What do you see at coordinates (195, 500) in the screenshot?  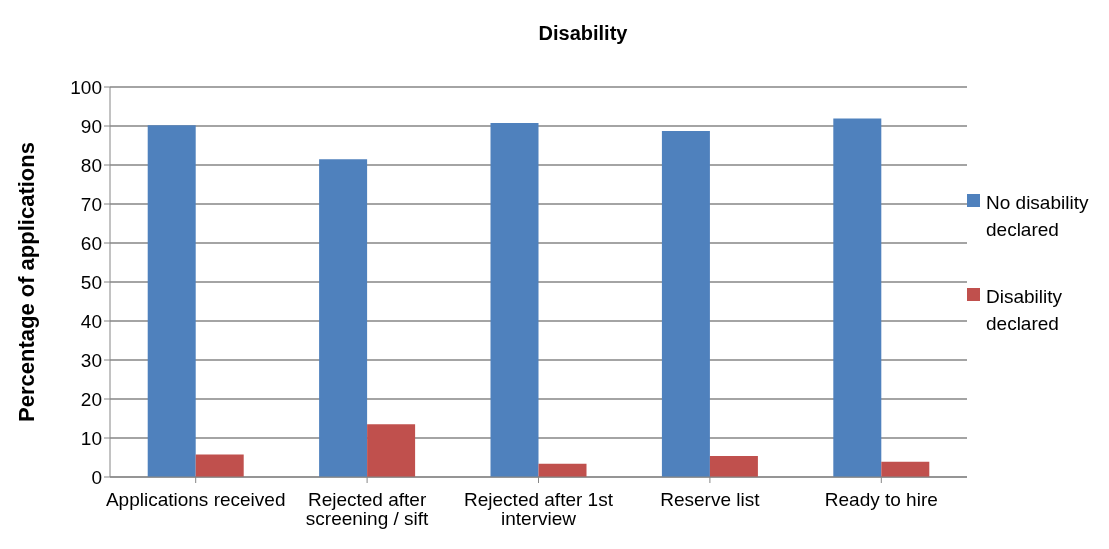 I see `x-tick-label: Applications received` at bounding box center [195, 500].